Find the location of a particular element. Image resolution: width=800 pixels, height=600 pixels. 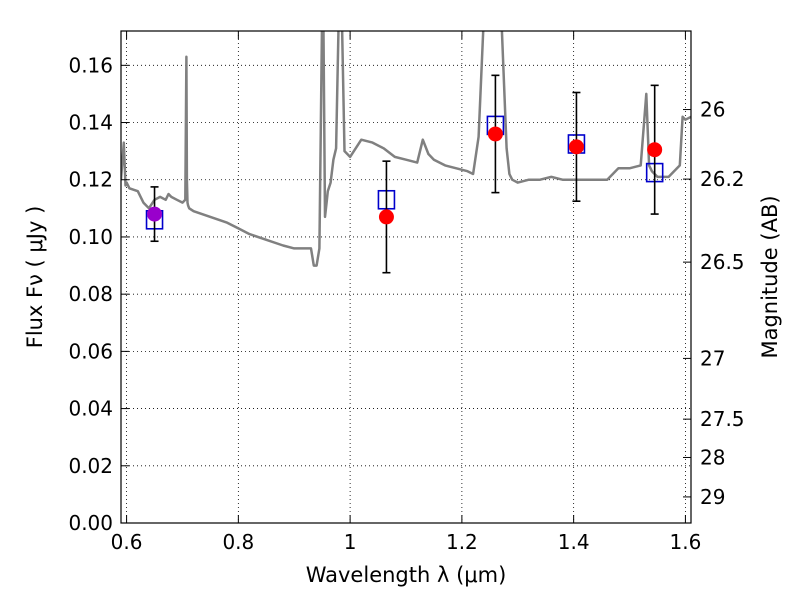

y-tick-label: 0.16 is located at coordinates (90, 65).